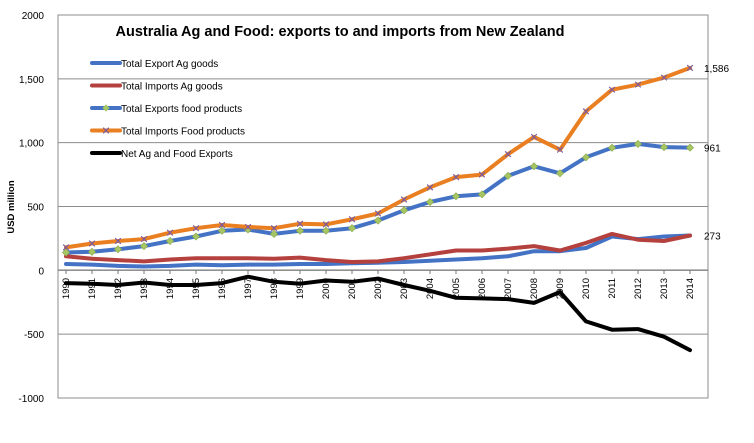 This screenshot has height=443, width=754. Describe the element at coordinates (716, 69) in the screenshot. I see `data-label: 1,586` at that location.